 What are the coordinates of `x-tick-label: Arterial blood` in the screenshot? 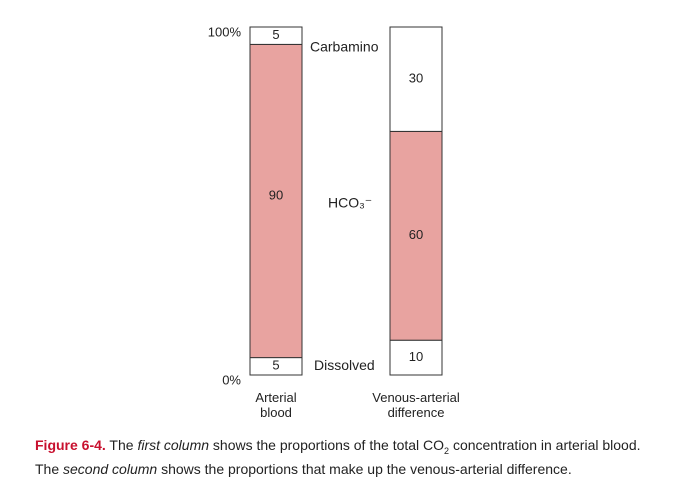 It's located at (276, 405).